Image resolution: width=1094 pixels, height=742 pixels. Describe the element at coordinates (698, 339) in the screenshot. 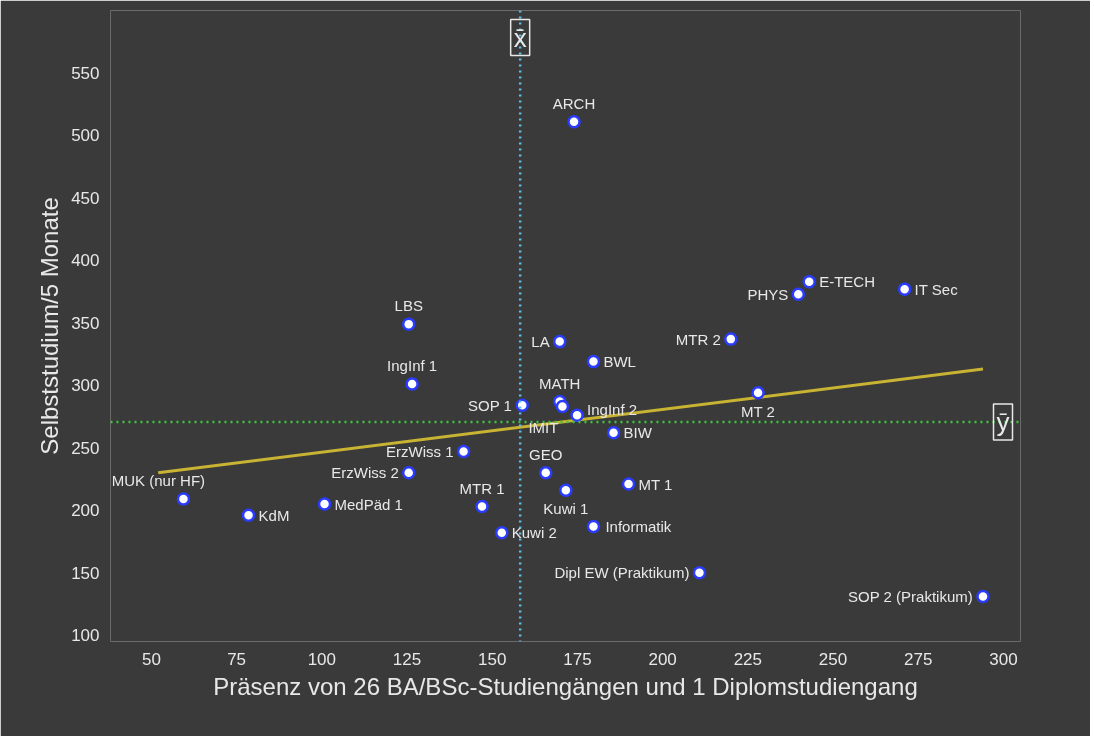

I see `annotation: MTR 2` at that location.